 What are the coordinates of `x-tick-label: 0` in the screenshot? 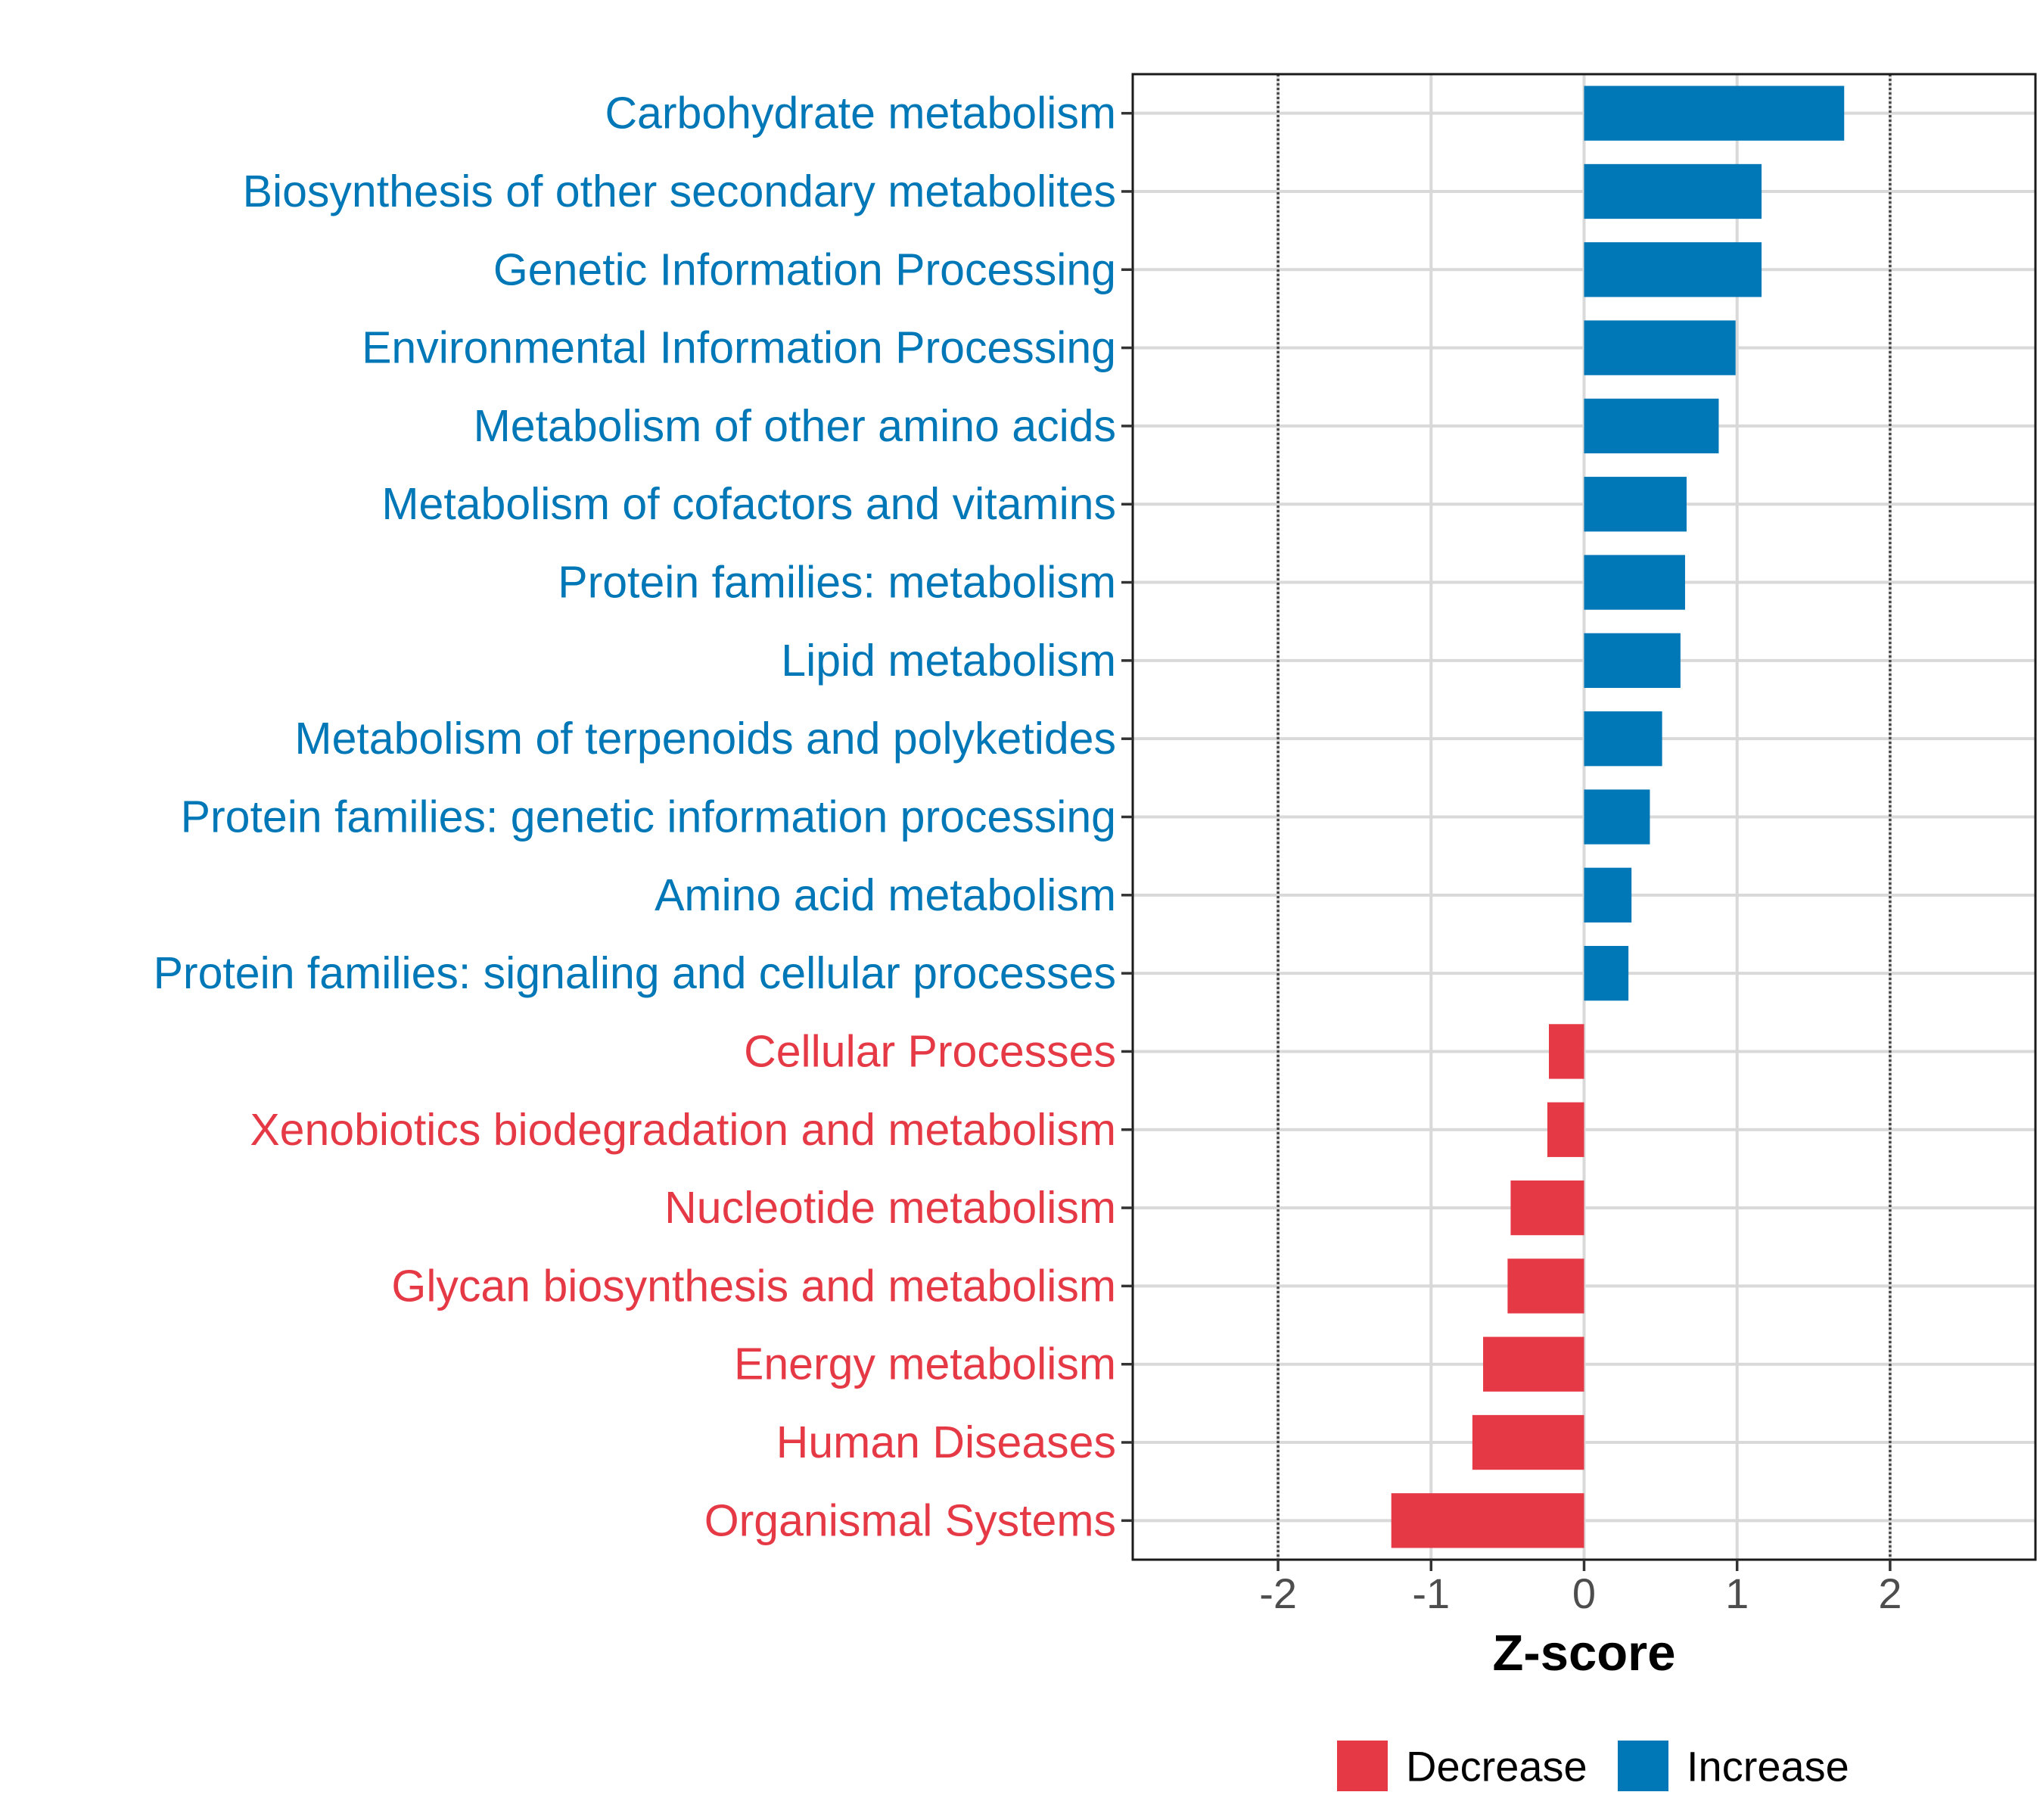 It's located at (1584, 1593).